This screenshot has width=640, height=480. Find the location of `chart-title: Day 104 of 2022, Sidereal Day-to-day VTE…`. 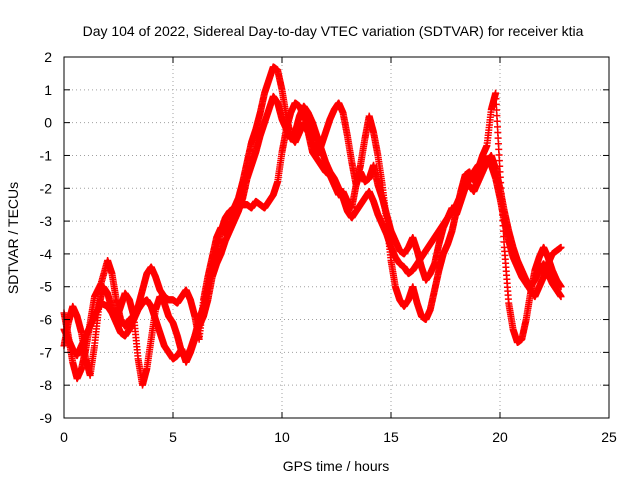

chart-title: Day 104 of 2022, Sidereal Day-to-day VTE… is located at coordinates (333, 31).